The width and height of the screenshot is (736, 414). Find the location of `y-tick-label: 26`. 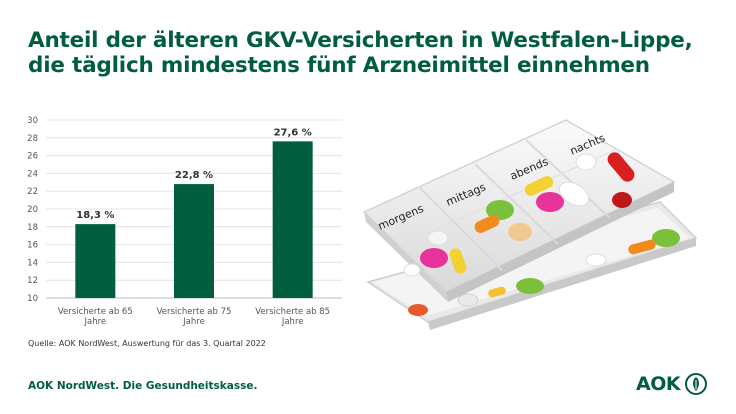

y-tick-label: 26 is located at coordinates (32, 157).